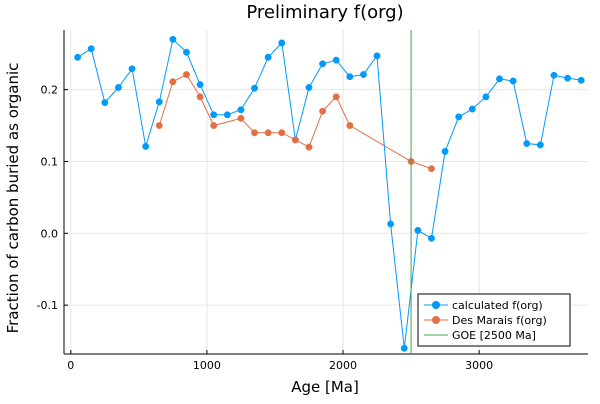 This screenshot has width=600, height=404. What do you see at coordinates (479, 365) in the screenshot?
I see `x-tick-label: 3000` at bounding box center [479, 365].